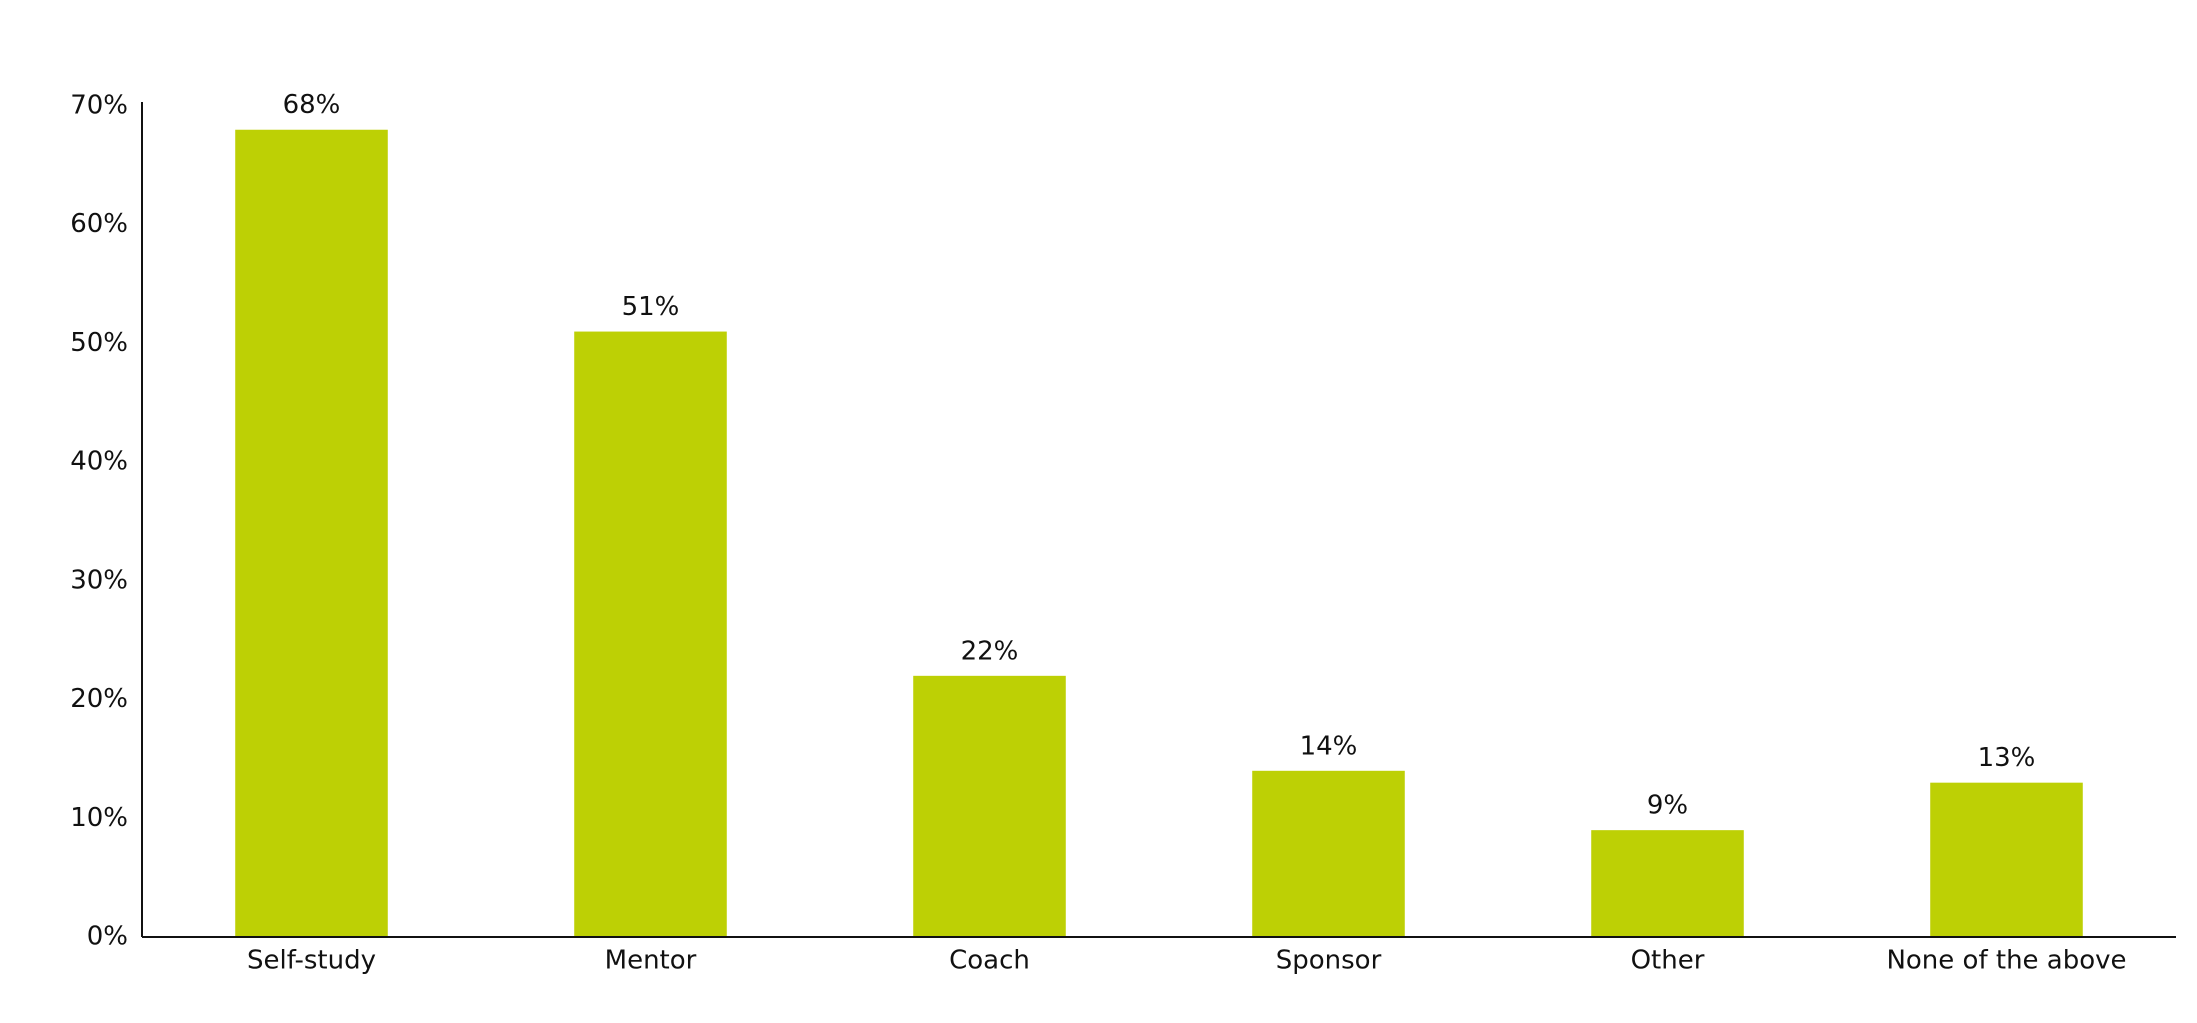  Describe the element at coordinates (107, 937) in the screenshot. I see `y-tick-label: 0%` at that location.